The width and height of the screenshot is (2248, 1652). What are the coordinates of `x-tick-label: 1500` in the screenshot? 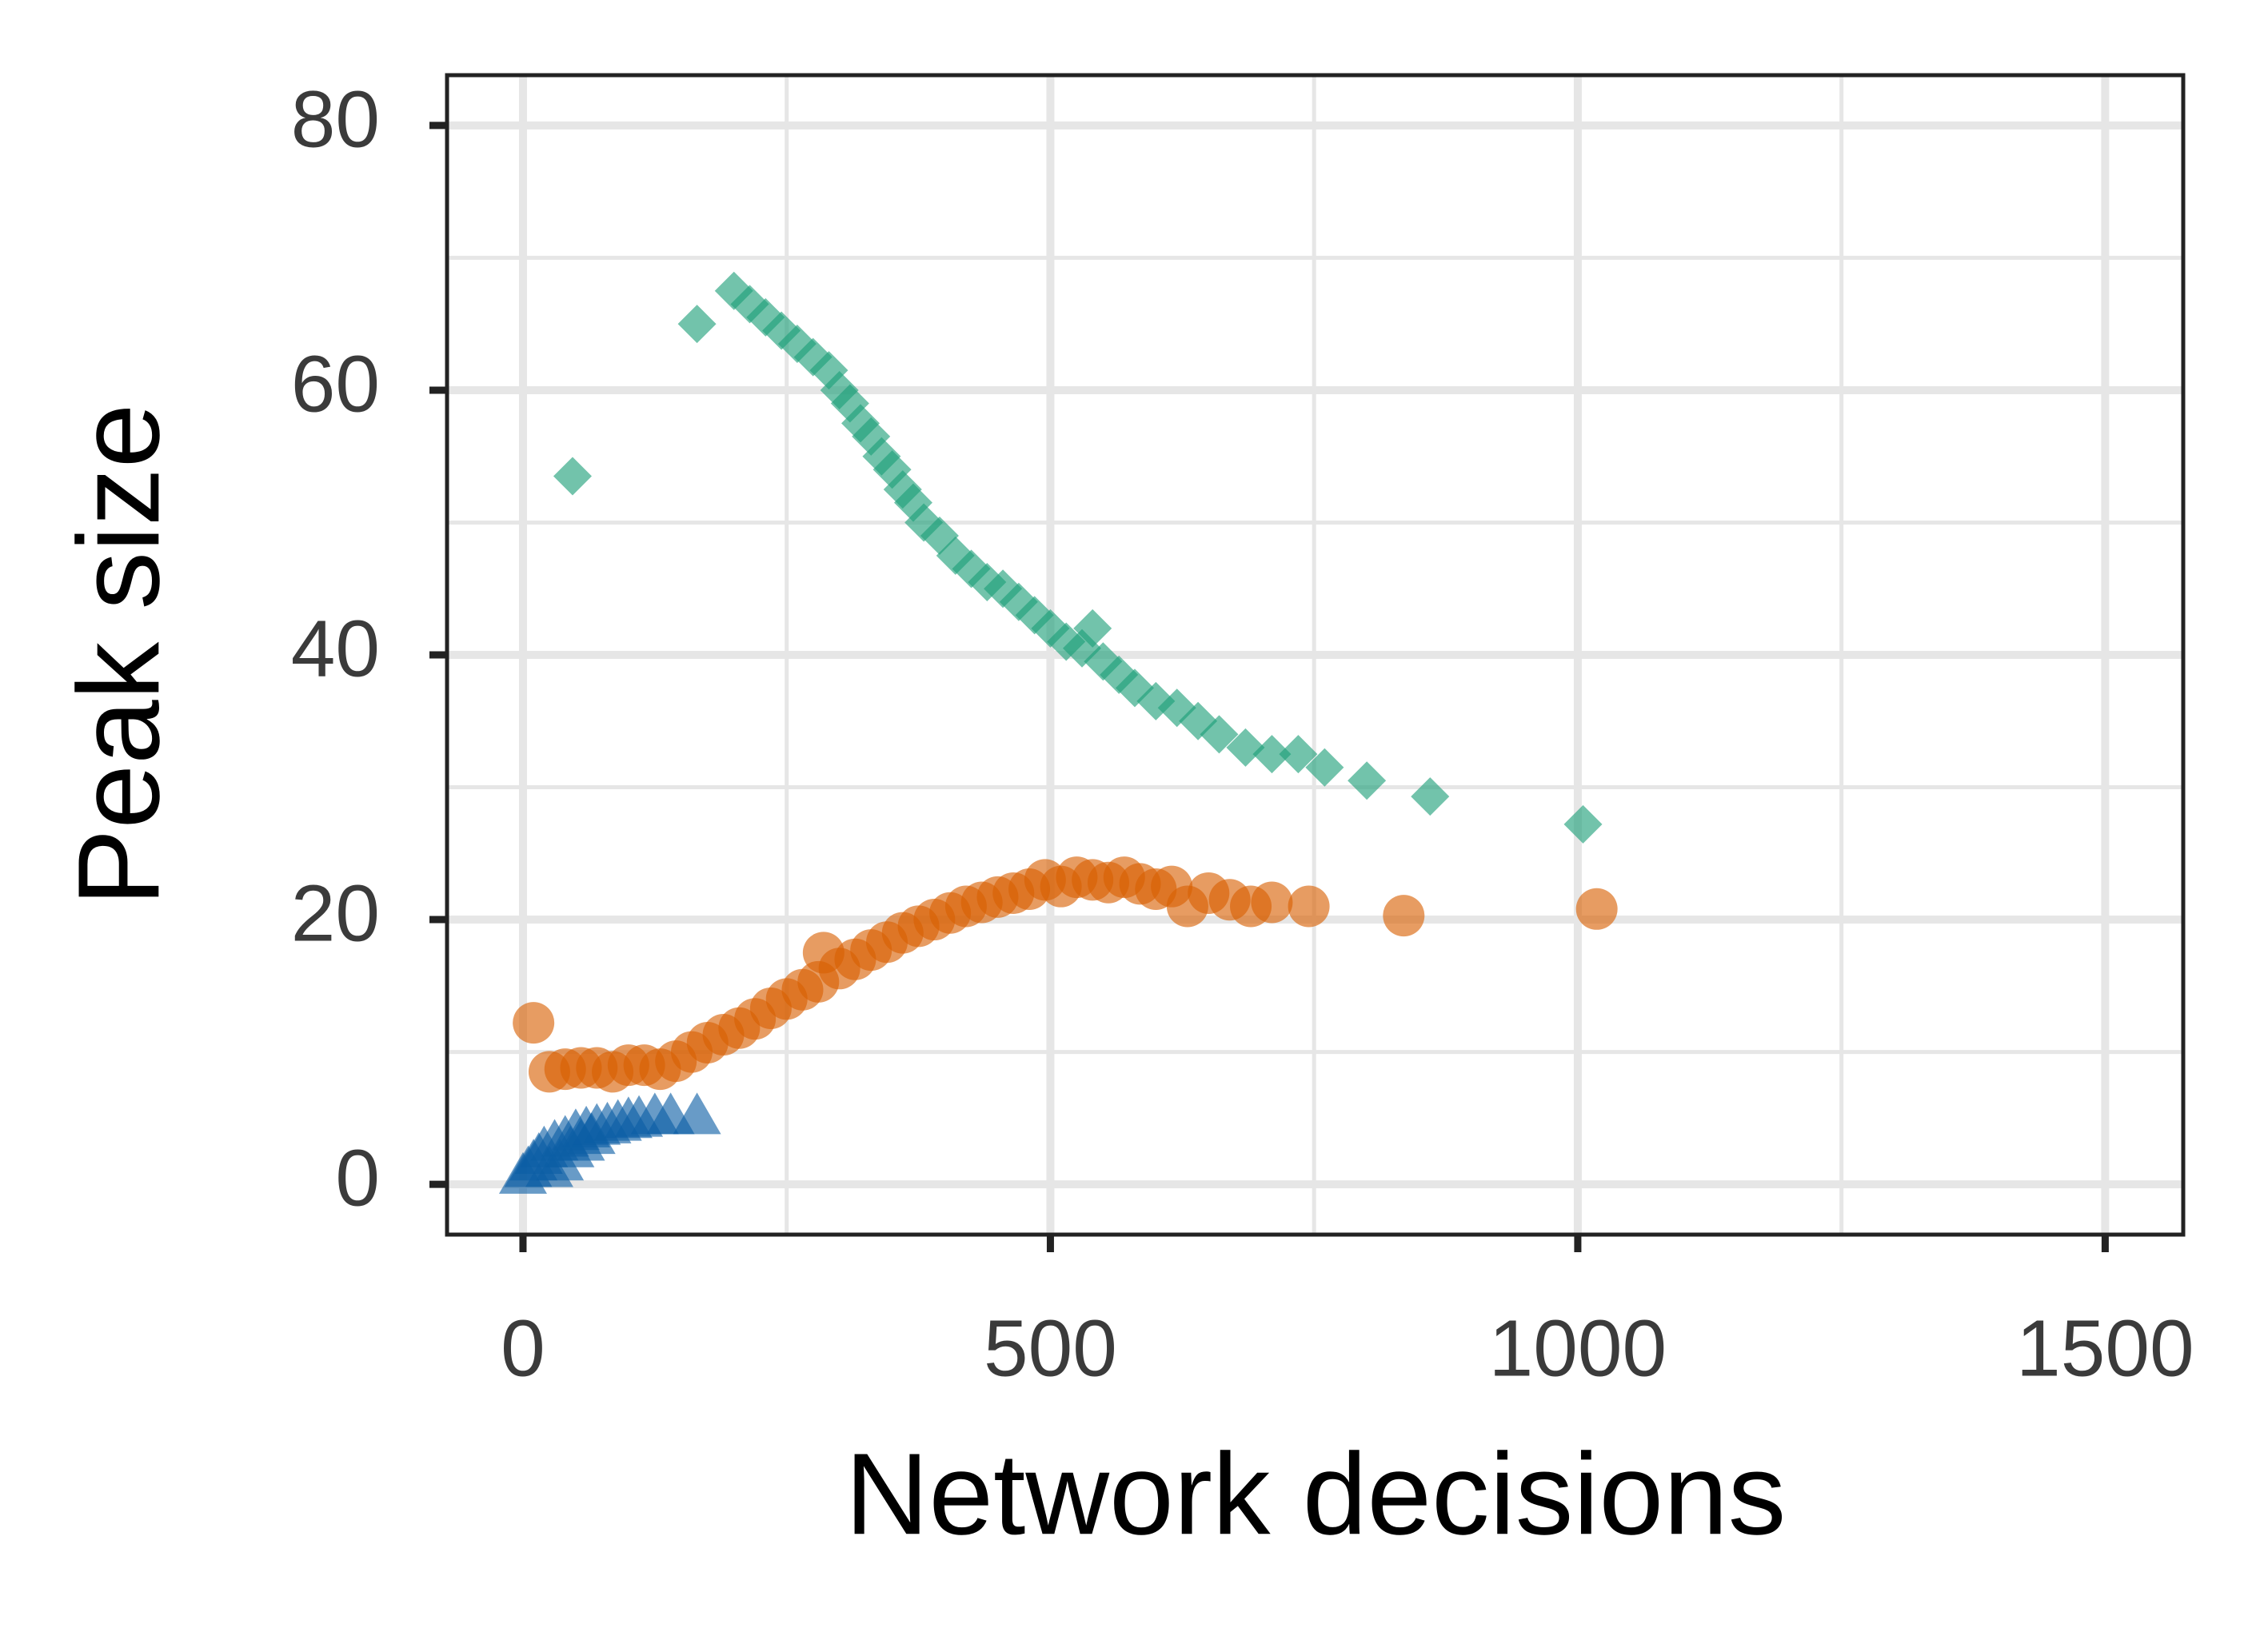 It's located at (2105, 1348).